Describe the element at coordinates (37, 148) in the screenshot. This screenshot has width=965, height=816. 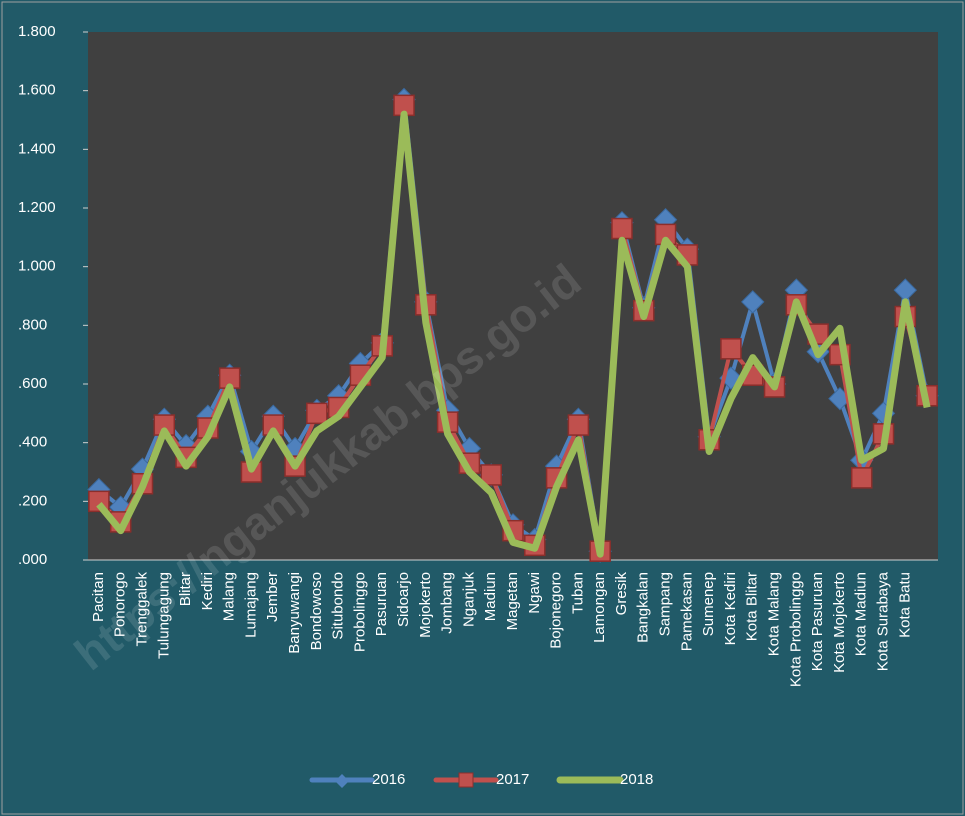
I see `y-tick-label: 1.400` at that location.